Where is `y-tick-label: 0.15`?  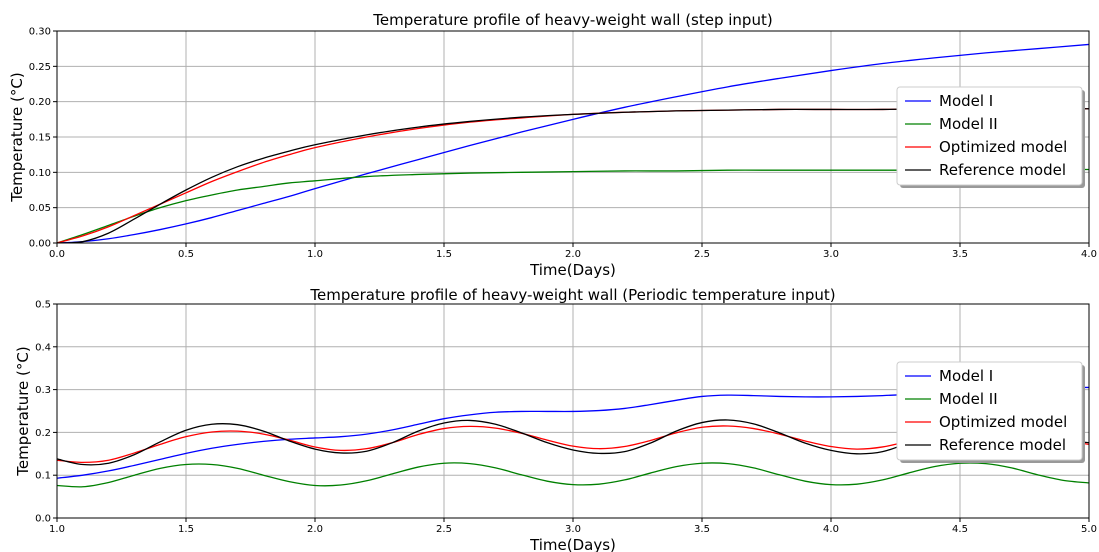
y-tick-label: 0.15 is located at coordinates (40, 138).